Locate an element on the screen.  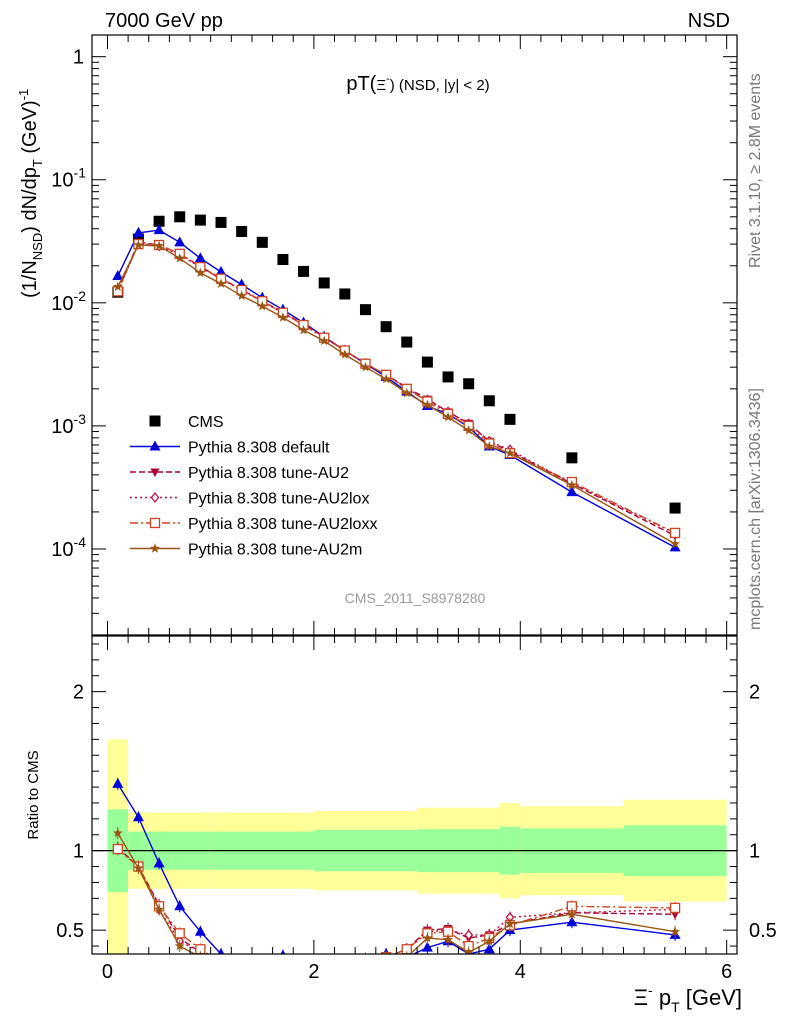
ratio-ytick-label: 0.5 is located at coordinates (70, 931).